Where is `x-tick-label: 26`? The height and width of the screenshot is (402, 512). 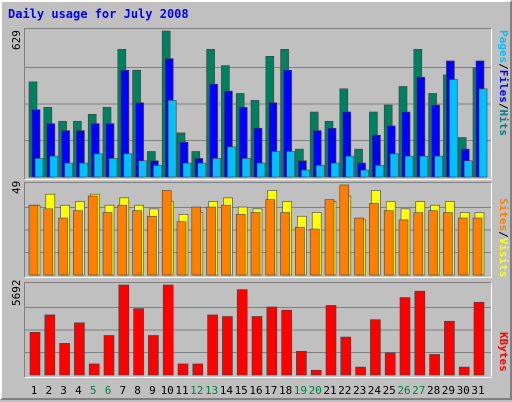 x-tick-label: 26 is located at coordinates (403, 390).